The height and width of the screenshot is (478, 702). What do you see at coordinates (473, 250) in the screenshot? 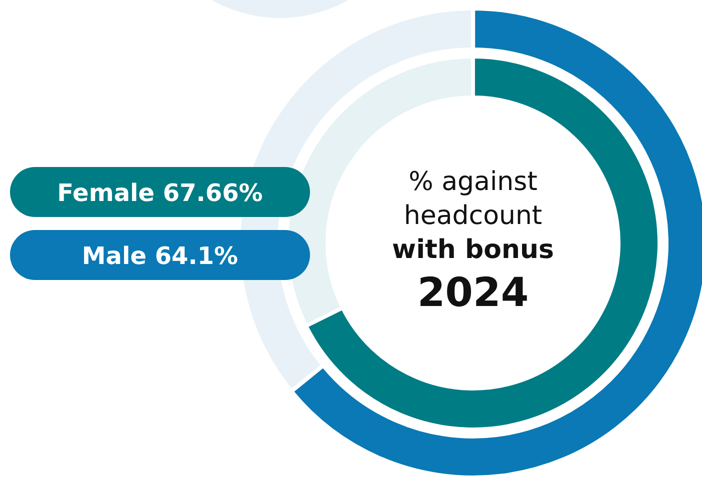
I see `text: with bonus` at bounding box center [473, 250].